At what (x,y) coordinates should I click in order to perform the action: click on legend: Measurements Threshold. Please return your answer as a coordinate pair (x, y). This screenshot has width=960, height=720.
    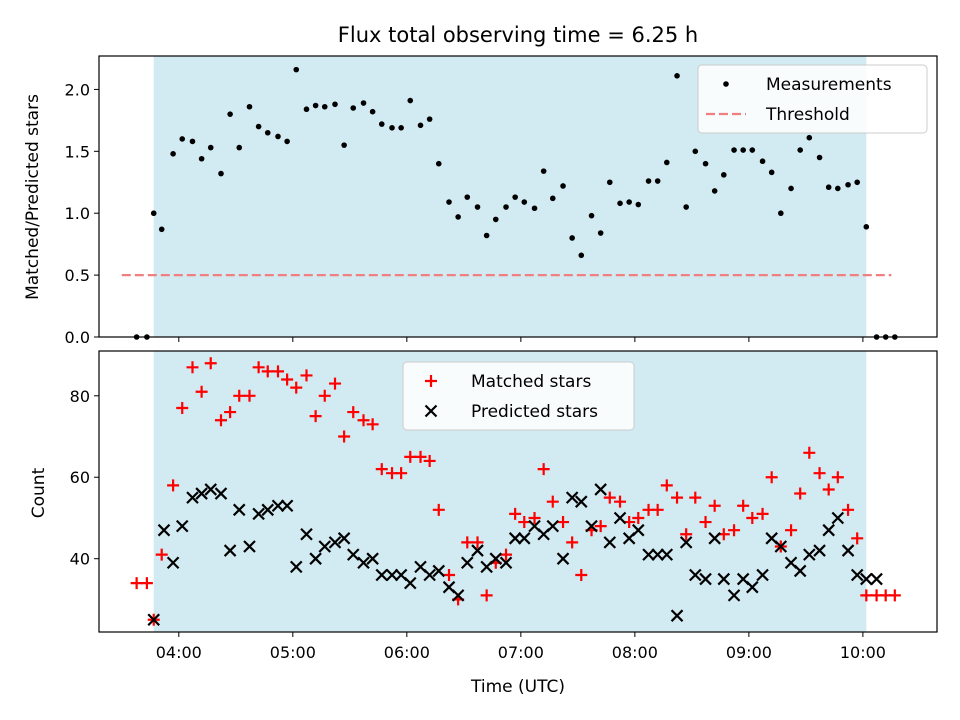
    Looking at the image, I should click on (812, 99).